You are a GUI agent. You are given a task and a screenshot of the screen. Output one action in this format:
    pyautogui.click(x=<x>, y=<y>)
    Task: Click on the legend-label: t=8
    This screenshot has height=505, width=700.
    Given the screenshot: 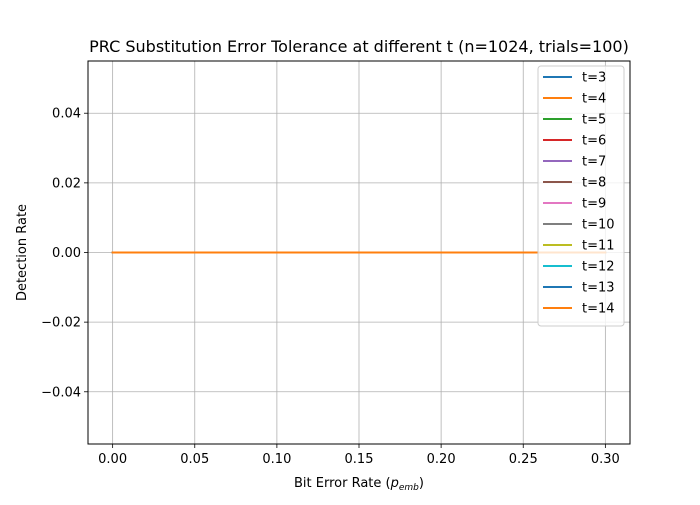 What is the action you would take?
    pyautogui.click(x=594, y=183)
    